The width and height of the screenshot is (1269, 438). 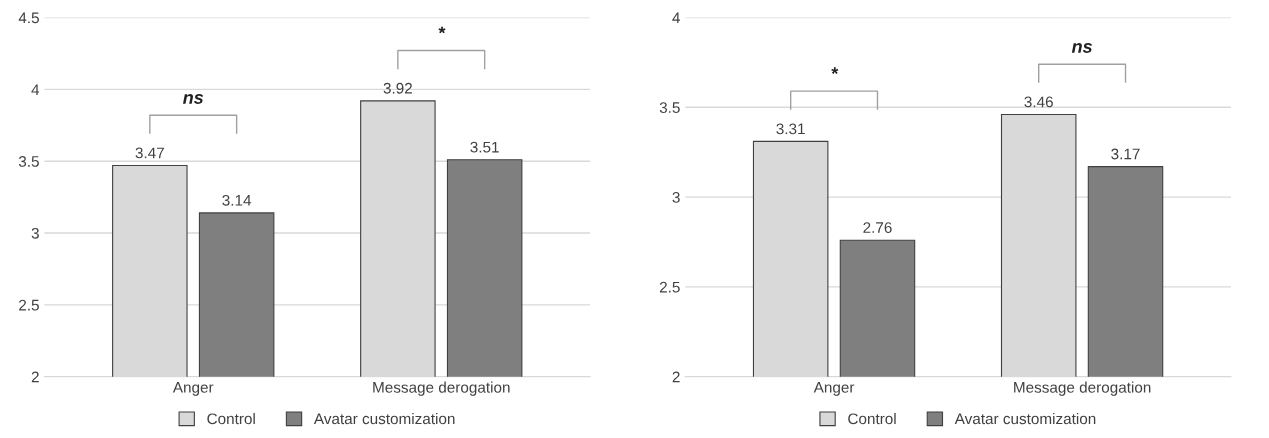 I want to click on y-tick-label: 4.5, so click(x=28, y=18).